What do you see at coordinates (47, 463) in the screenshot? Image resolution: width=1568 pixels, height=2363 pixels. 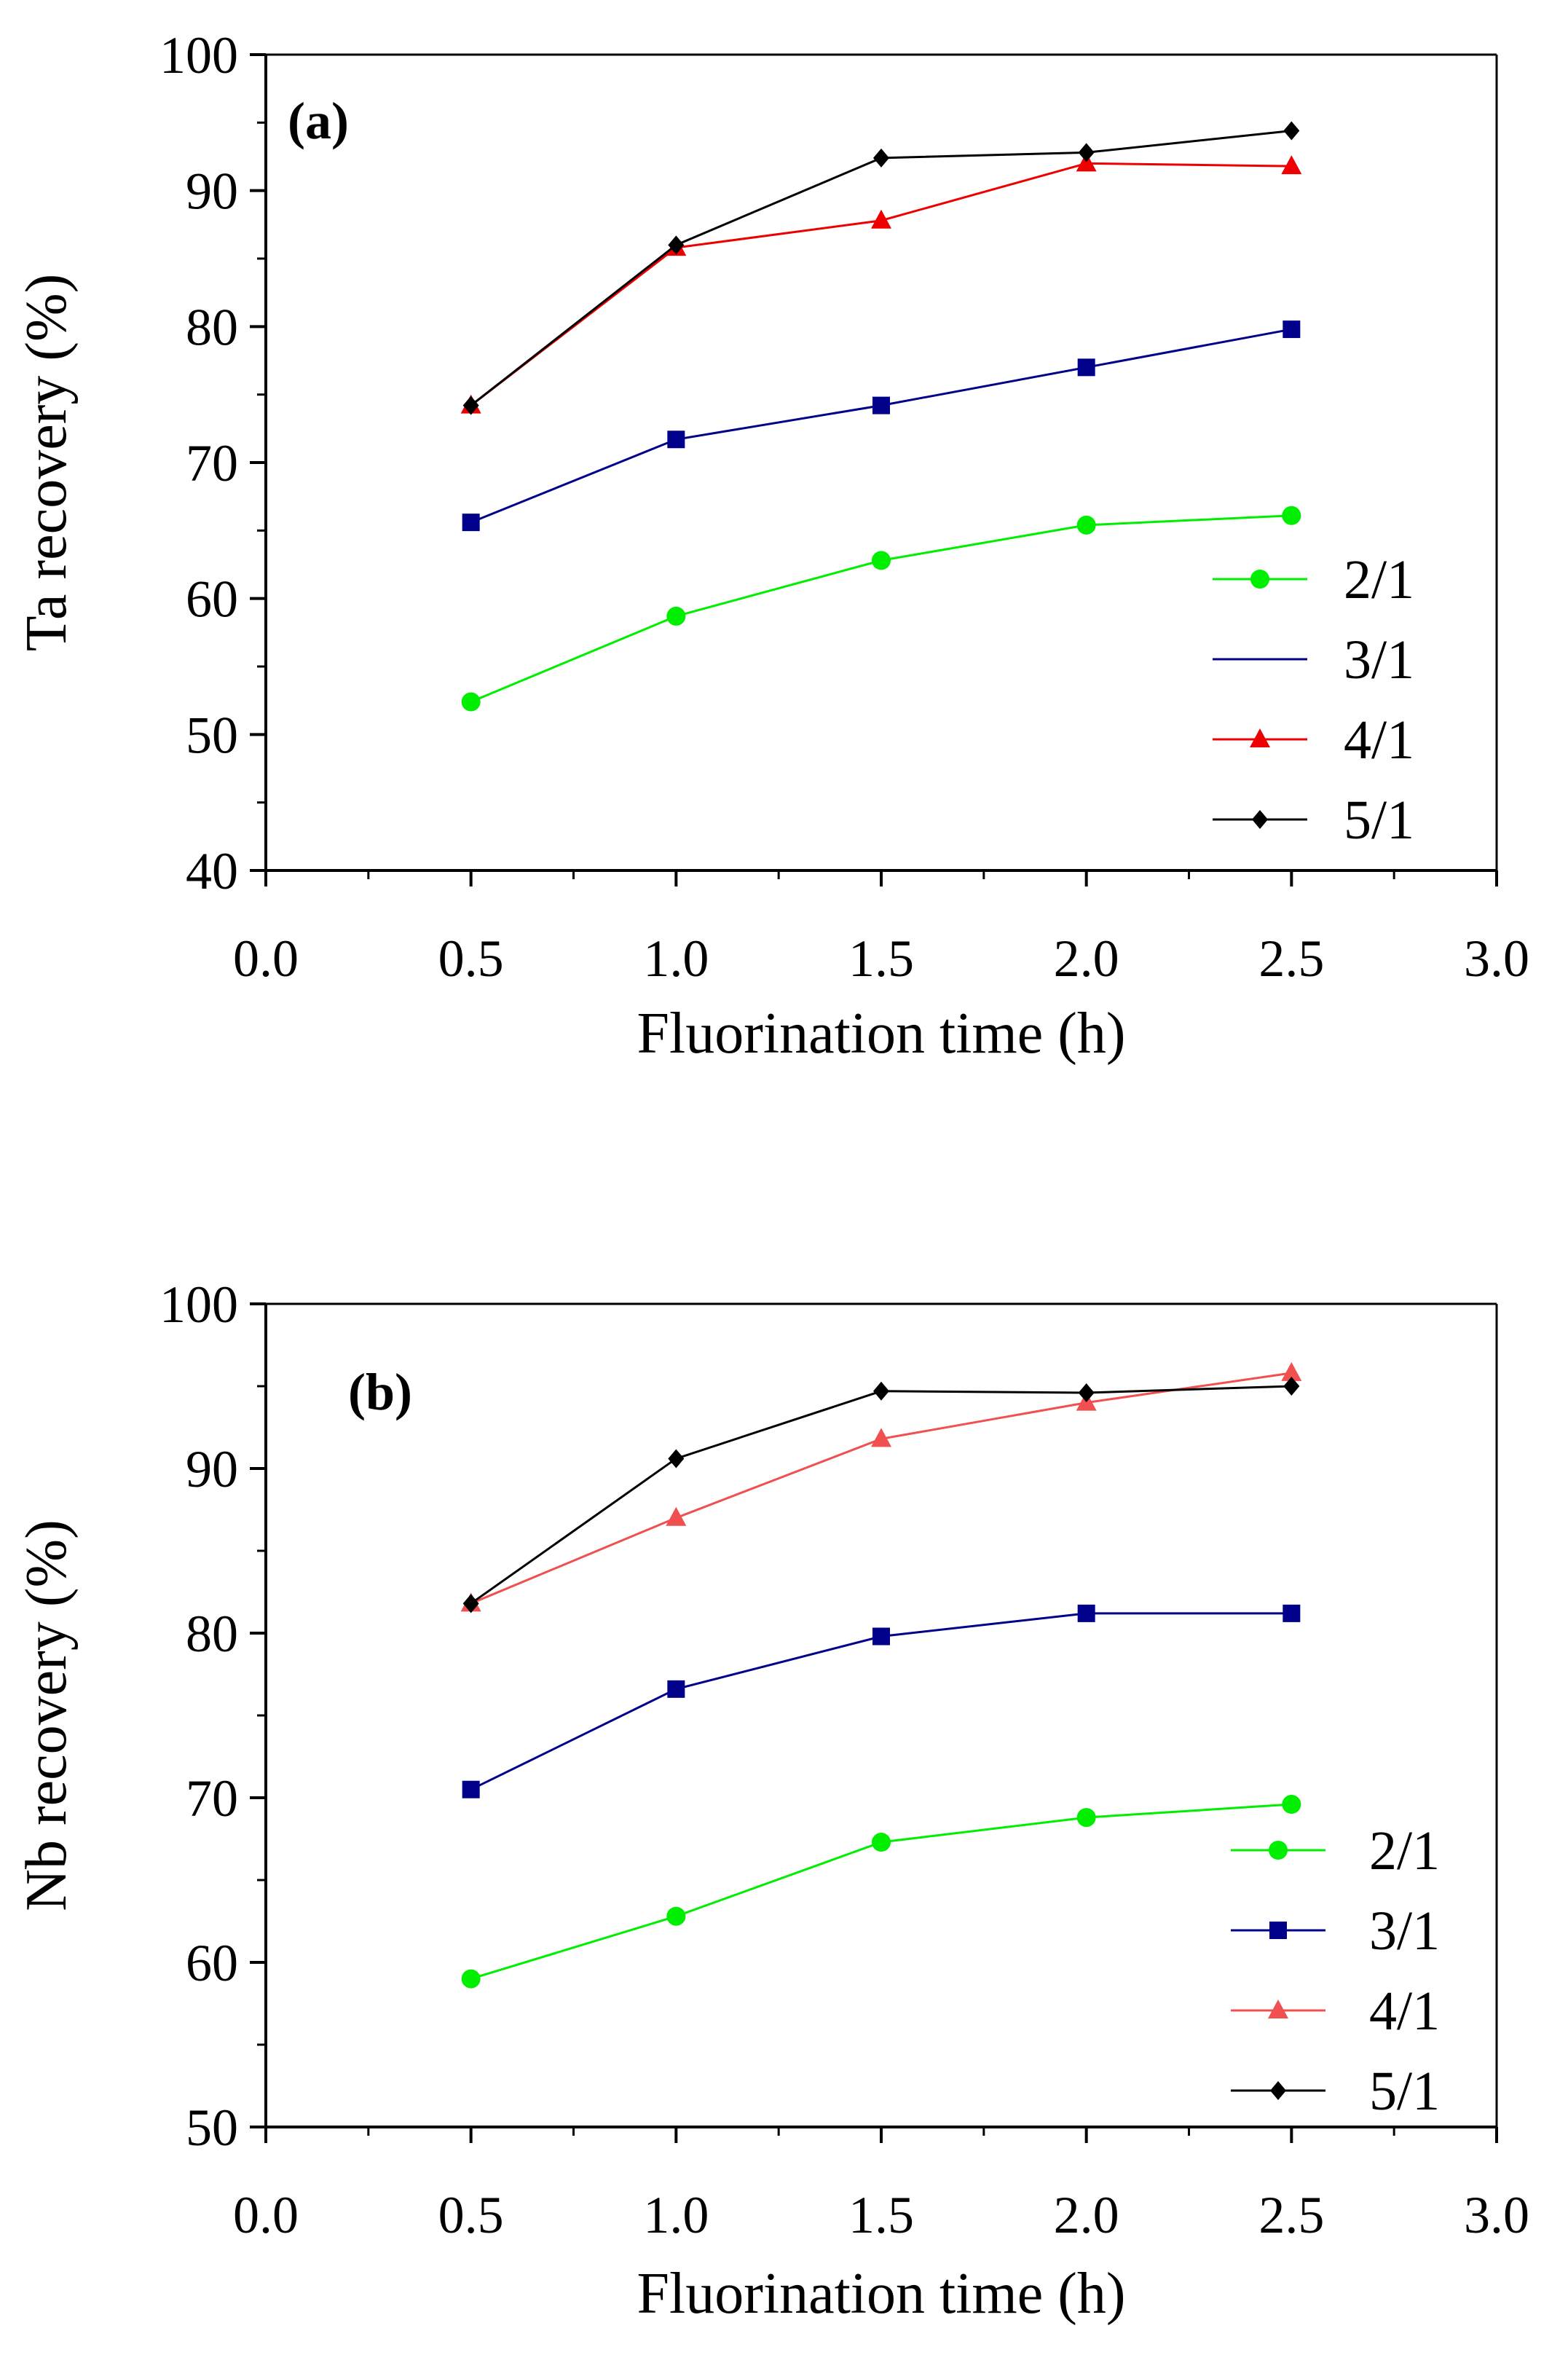 I see `y-axis-label: Ta recovery (%)` at bounding box center [47, 463].